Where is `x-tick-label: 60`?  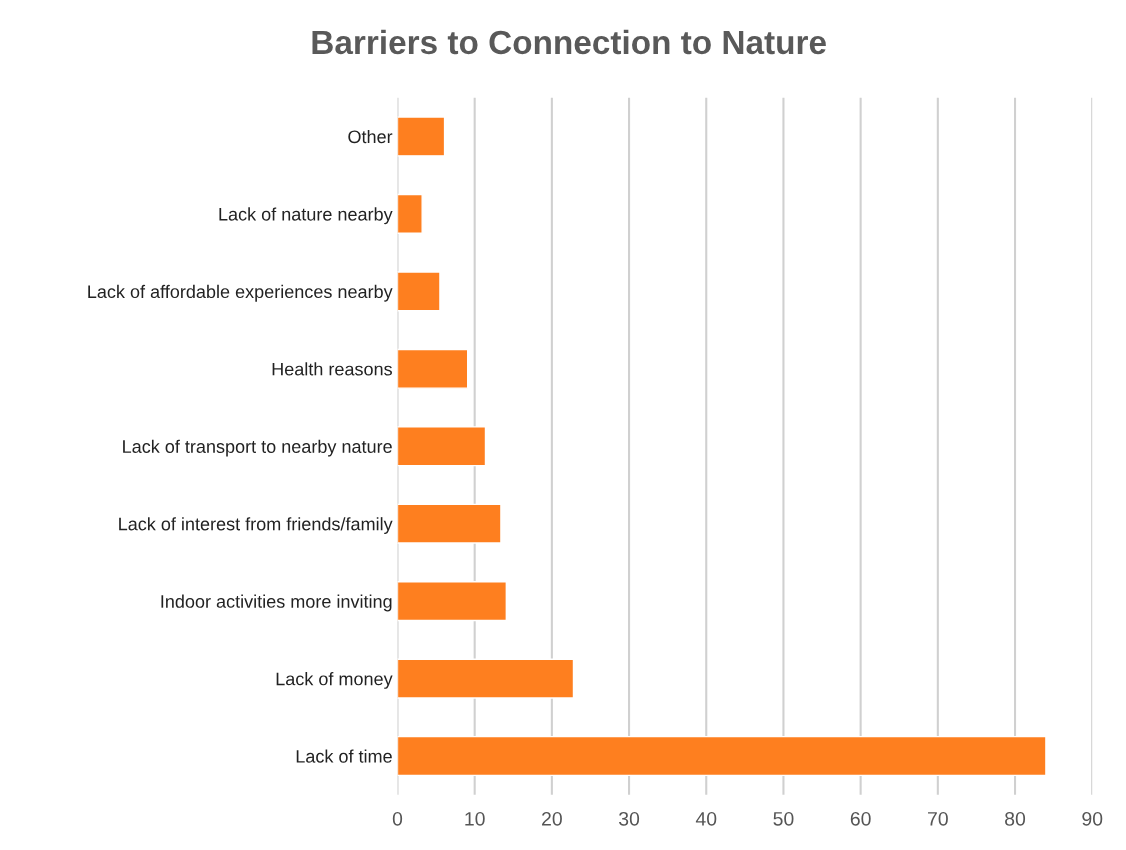
x-tick-label: 60 is located at coordinates (860, 818).